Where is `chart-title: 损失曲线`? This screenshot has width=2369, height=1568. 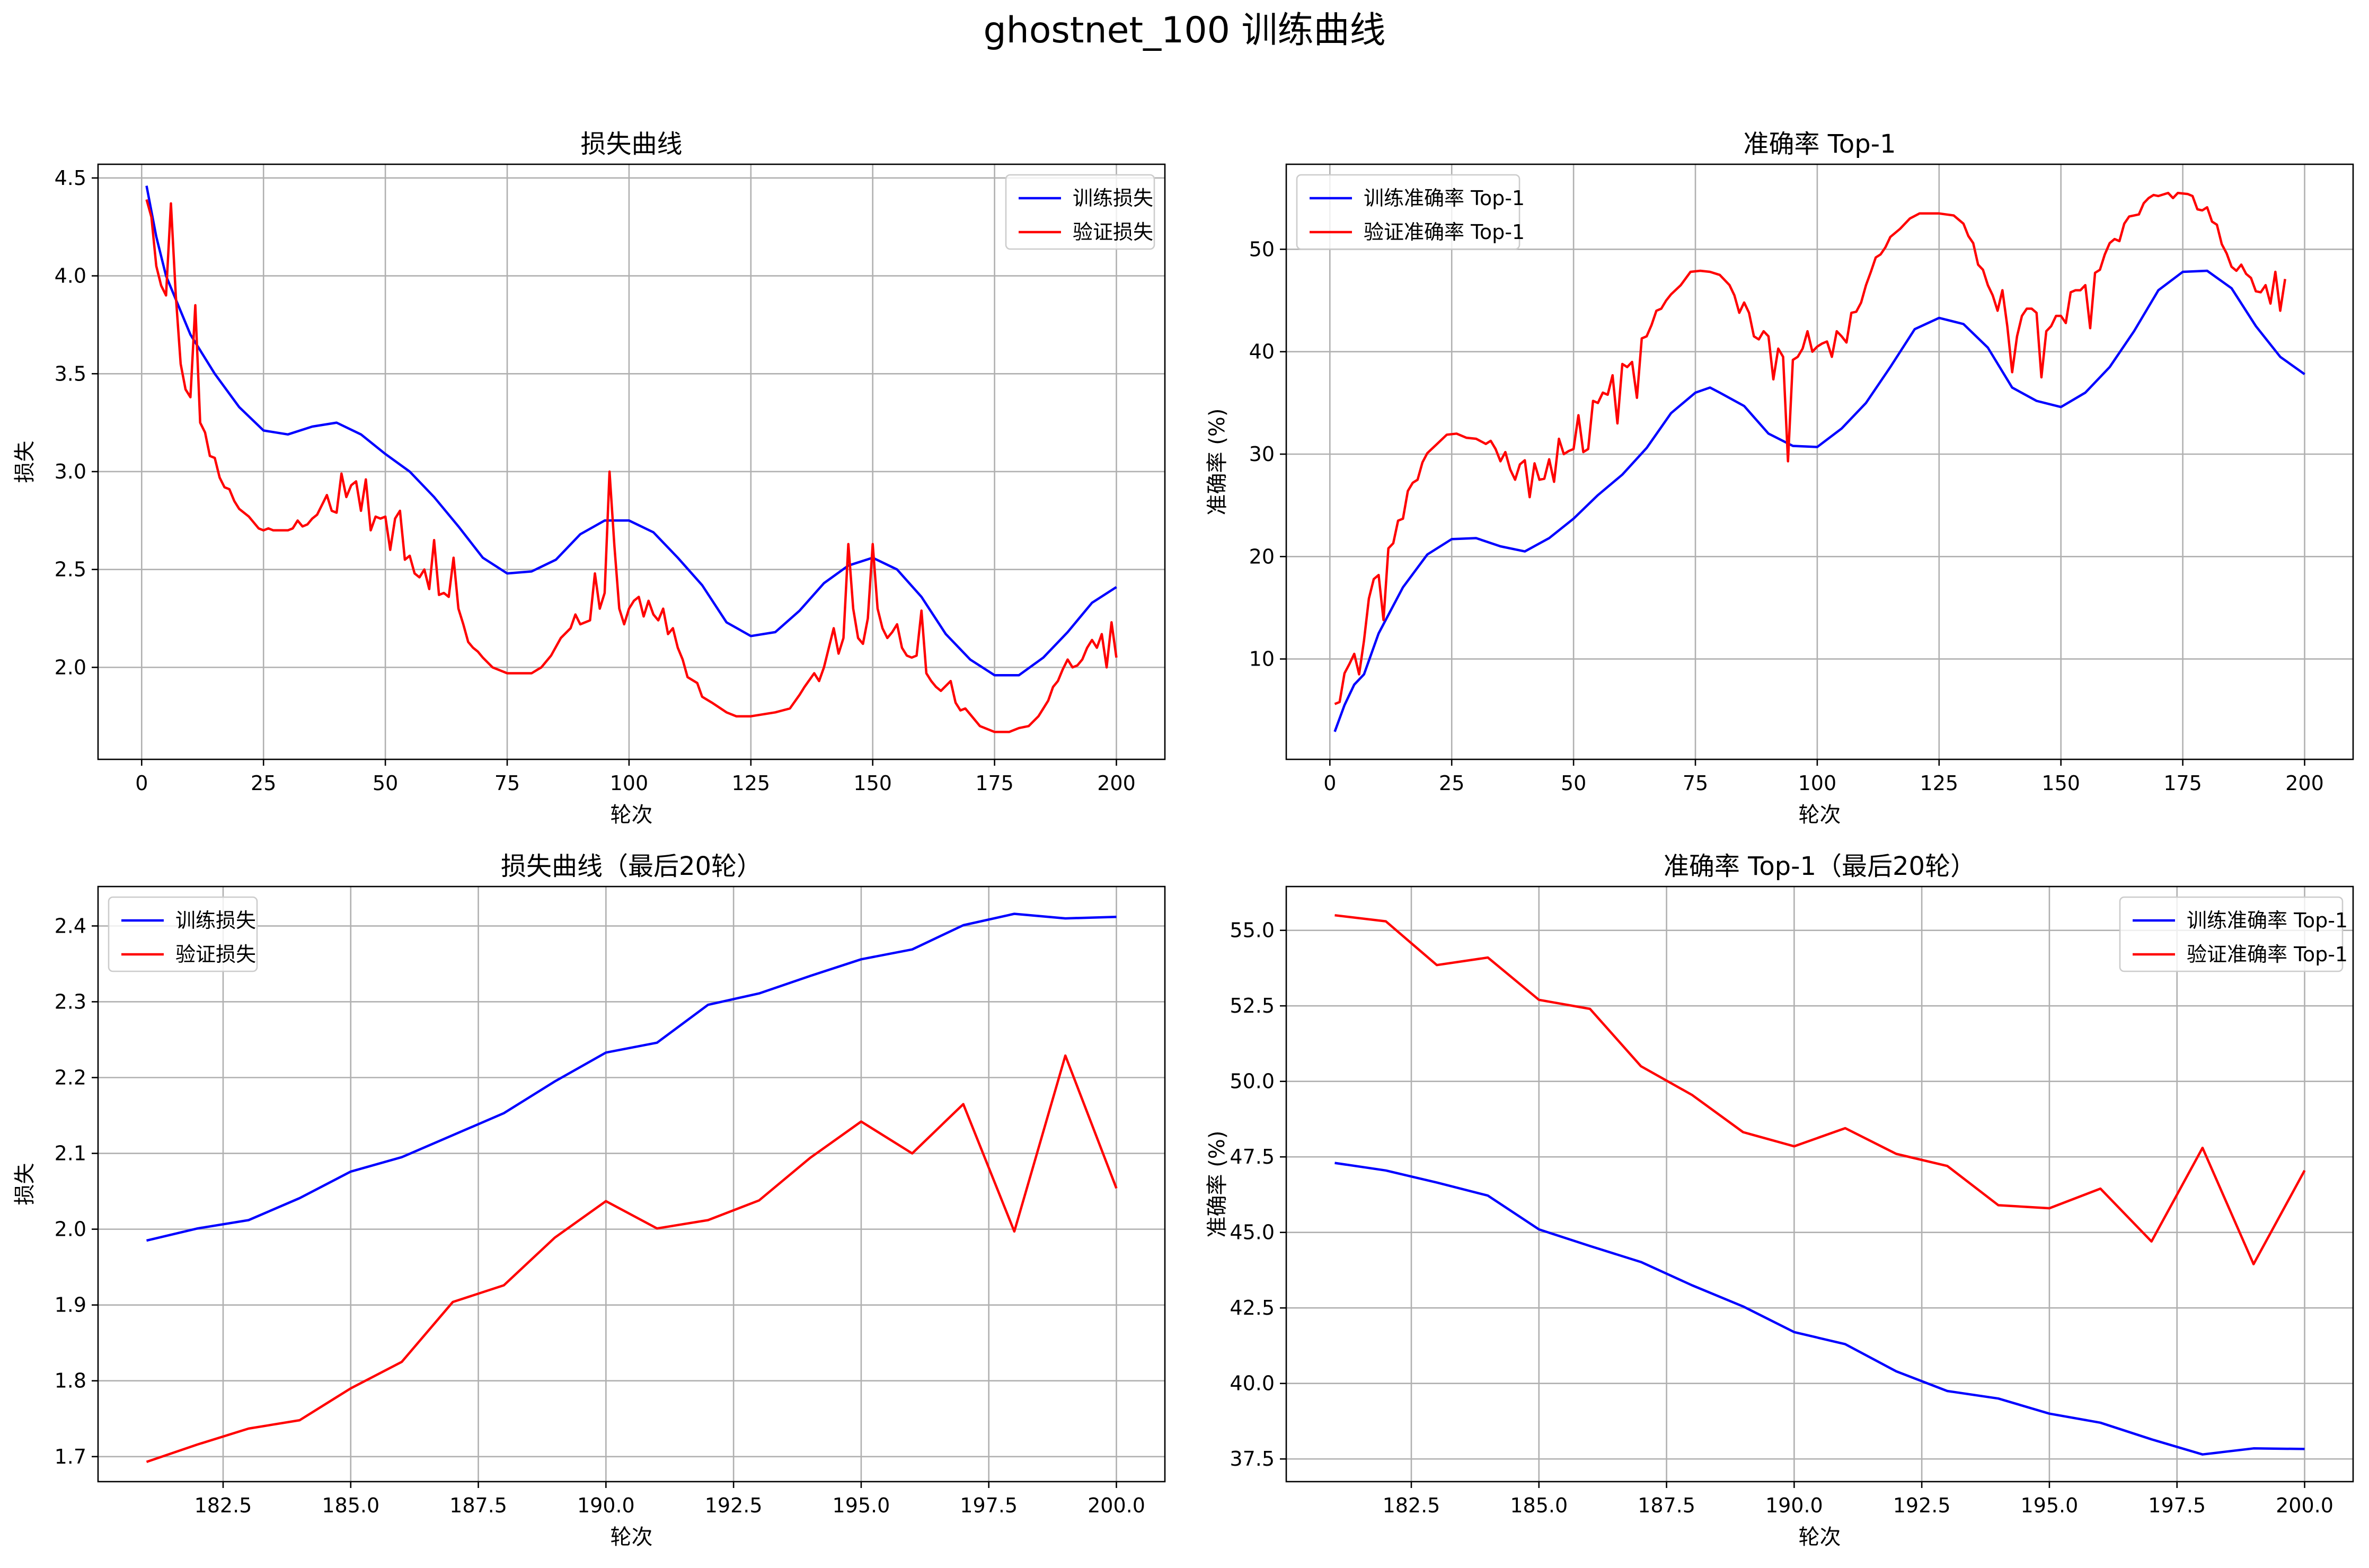
chart-title: 损失曲线 is located at coordinates (631, 144).